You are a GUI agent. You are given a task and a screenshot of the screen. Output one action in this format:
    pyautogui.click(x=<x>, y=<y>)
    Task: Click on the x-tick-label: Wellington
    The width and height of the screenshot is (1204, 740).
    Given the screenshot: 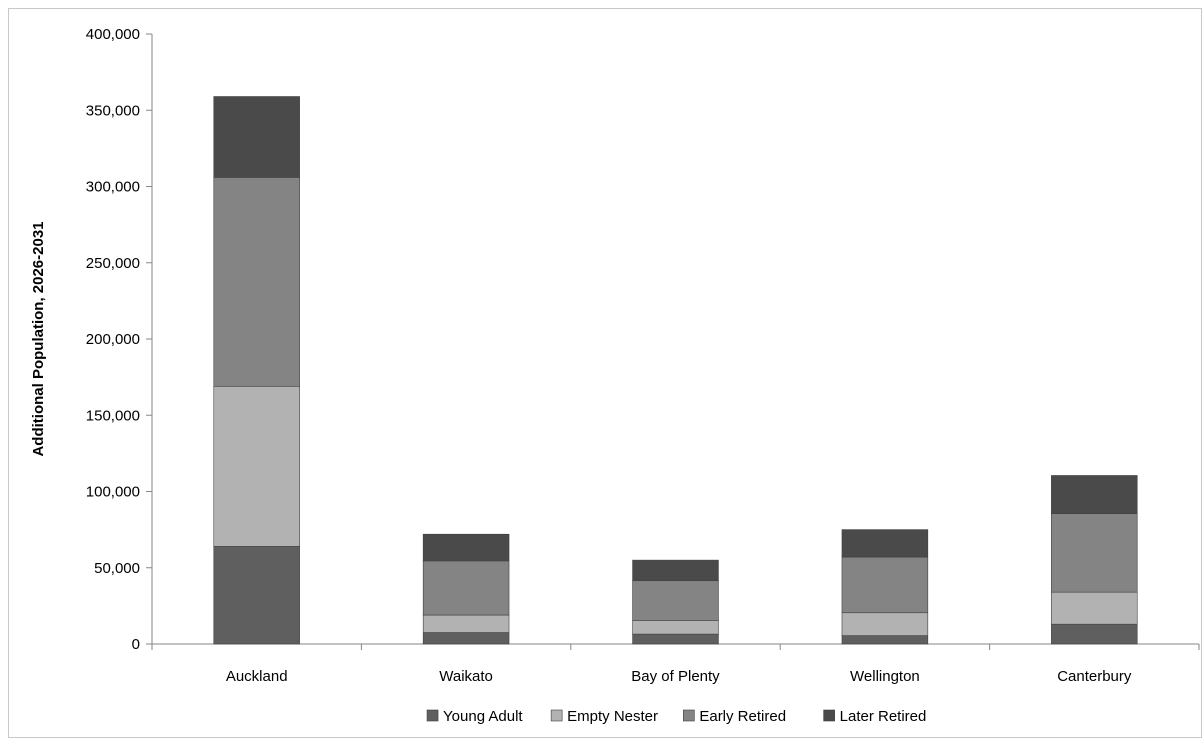 What is the action you would take?
    pyautogui.click(x=885, y=676)
    